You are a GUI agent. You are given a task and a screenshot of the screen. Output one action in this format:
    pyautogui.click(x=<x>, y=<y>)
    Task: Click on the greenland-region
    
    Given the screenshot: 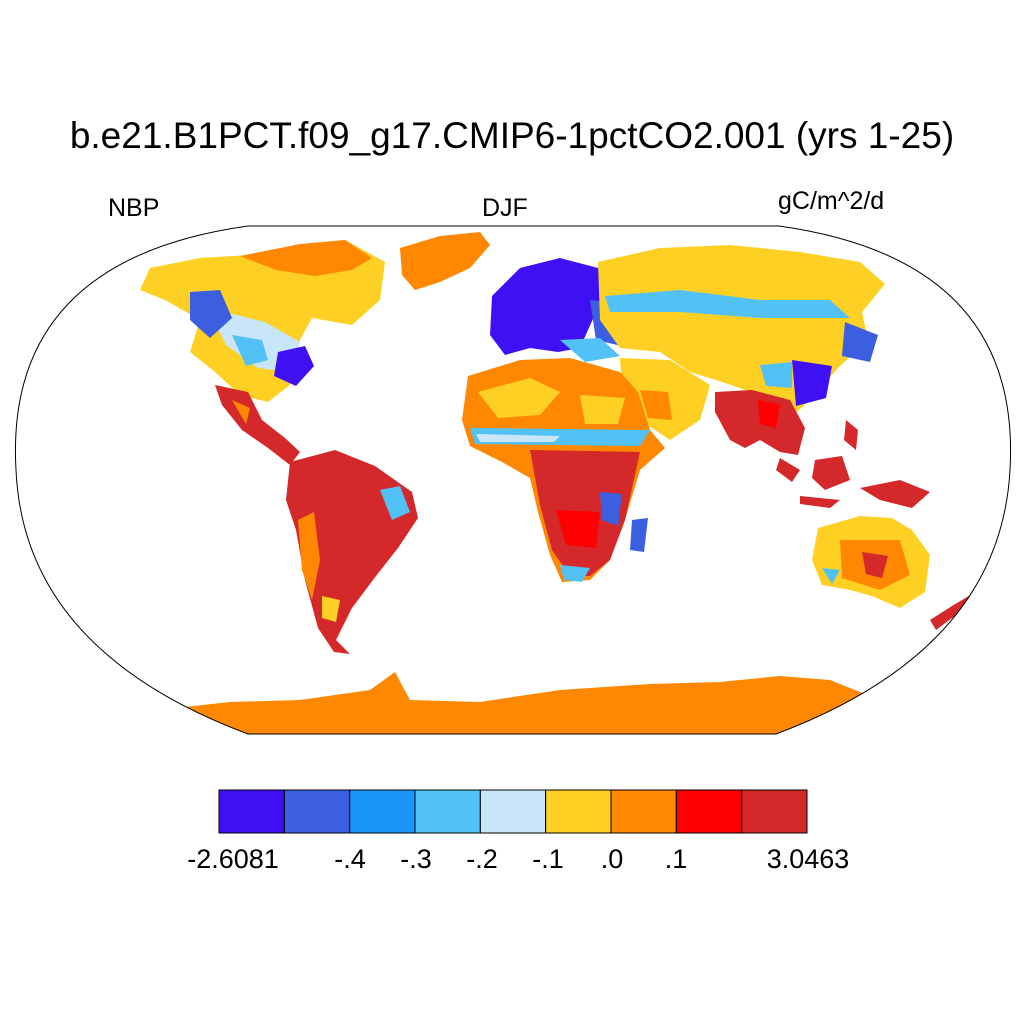 What is the action you would take?
    pyautogui.click(x=445, y=261)
    